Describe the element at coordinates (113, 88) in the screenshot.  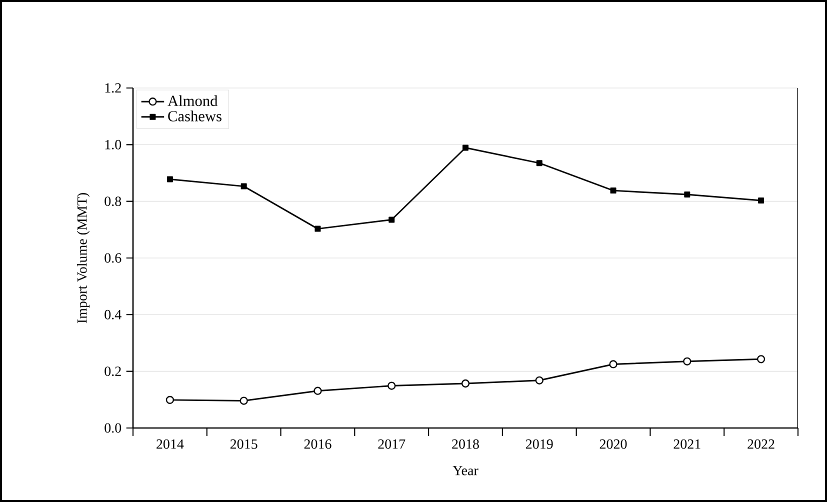
I see `y-tick-label: 1.2` at that location.